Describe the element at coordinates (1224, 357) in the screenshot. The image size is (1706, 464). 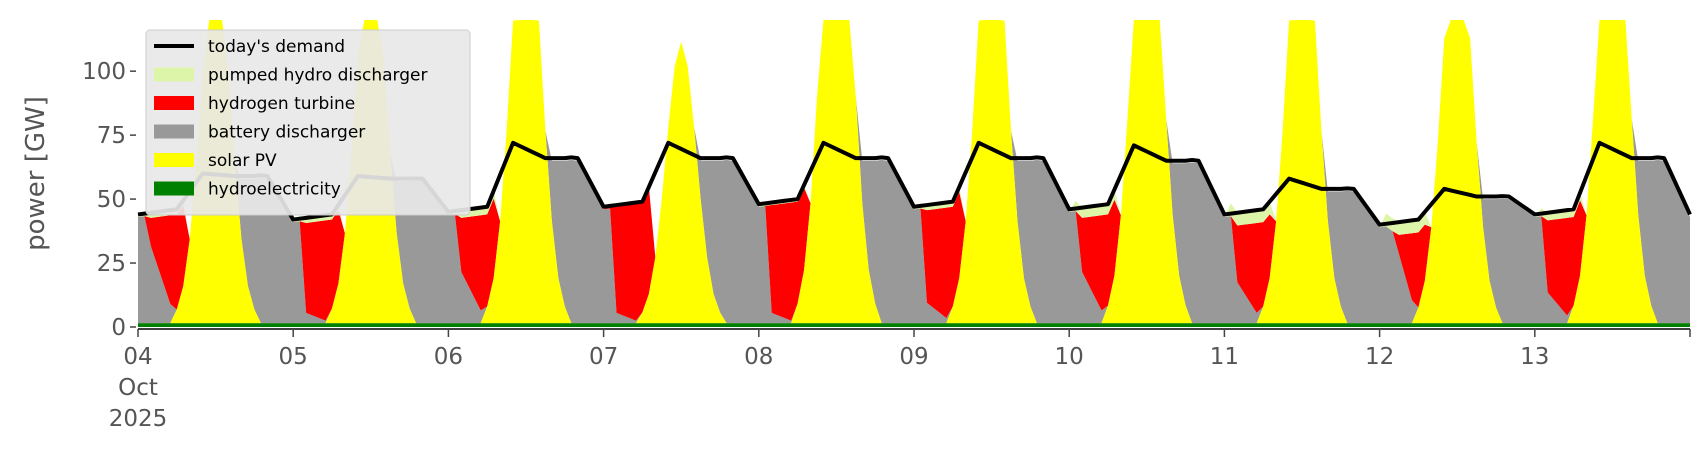
I see `x-tick-label: 11` at that location.